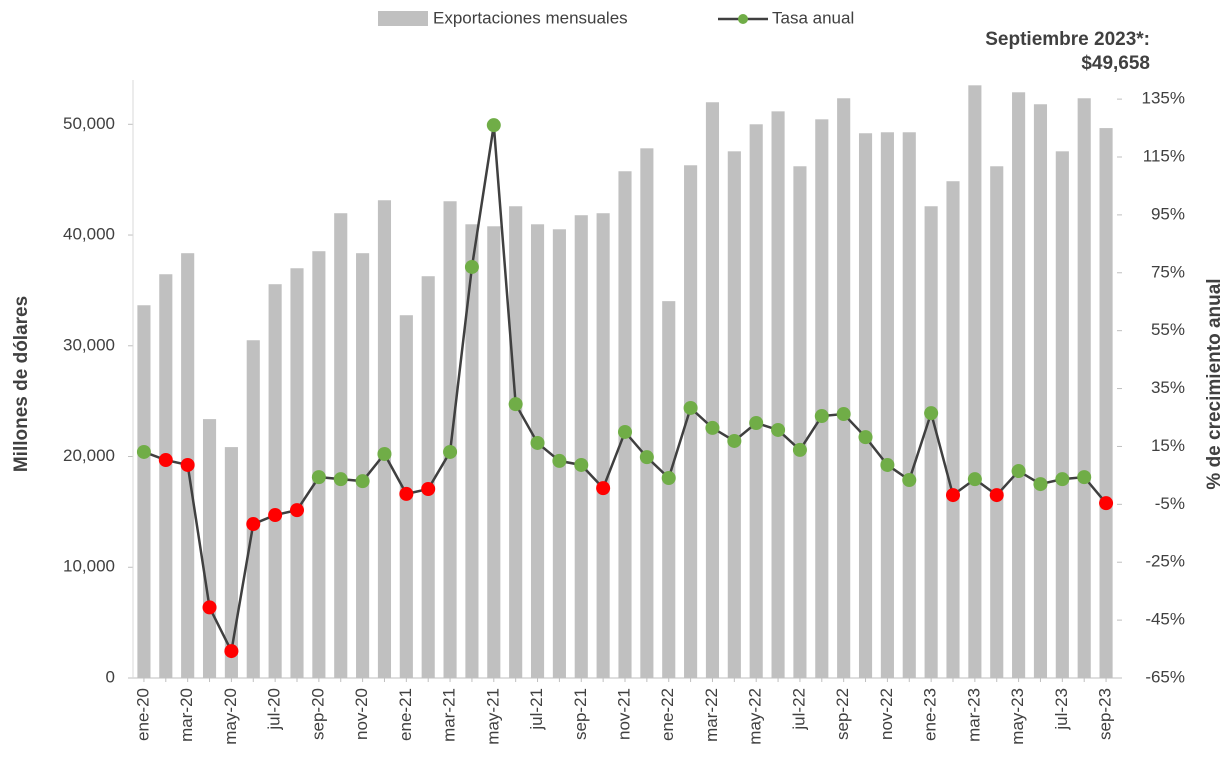 Image resolution: width=1227 pixels, height=759 pixels. I want to click on x-tick-label: jul-20, so click(274, 709).